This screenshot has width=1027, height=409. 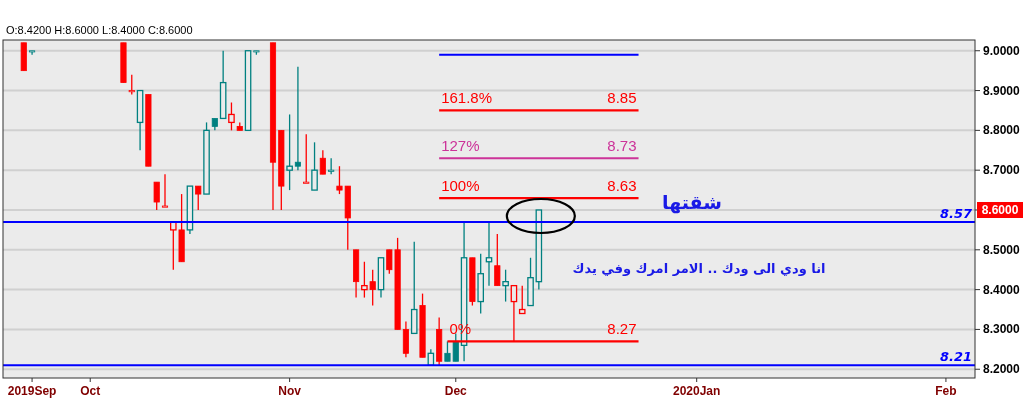 I want to click on y-tick-label: 8.8000, so click(x=1002, y=130).